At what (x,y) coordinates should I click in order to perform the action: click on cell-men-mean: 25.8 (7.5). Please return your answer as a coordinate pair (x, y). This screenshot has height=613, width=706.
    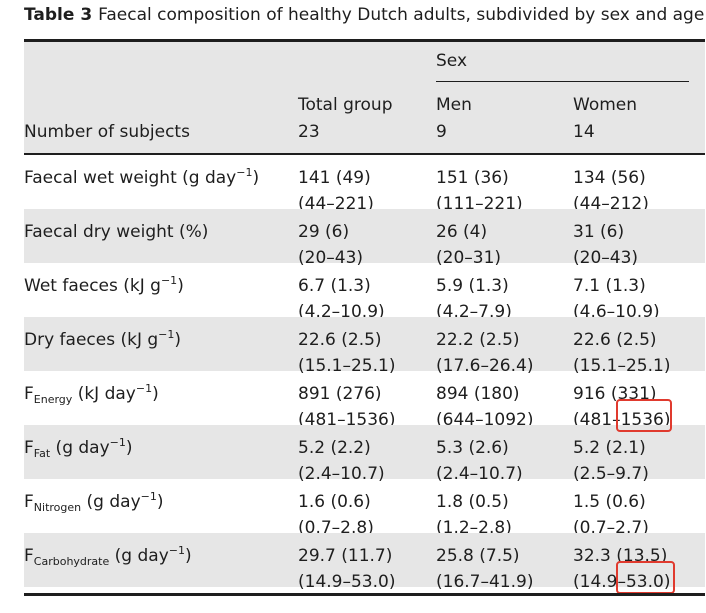
    Looking at the image, I should click on (478, 556).